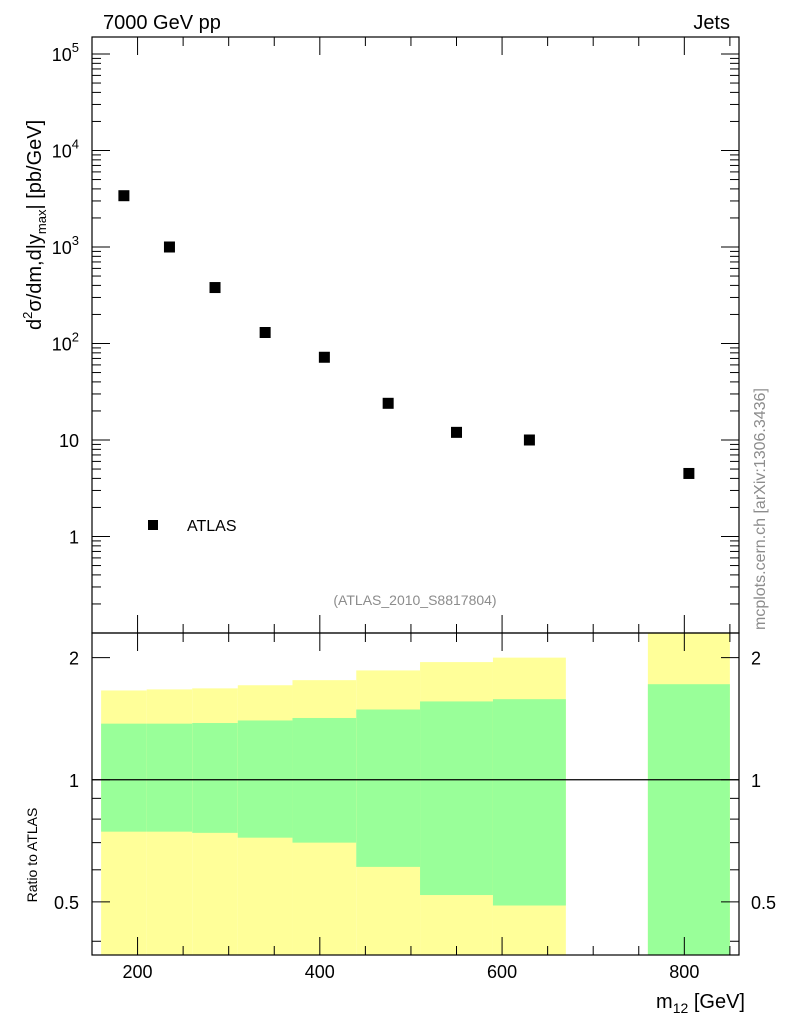 The width and height of the screenshot is (786, 1024). I want to click on main-ytick-label-3: 10², so click(65, 341).